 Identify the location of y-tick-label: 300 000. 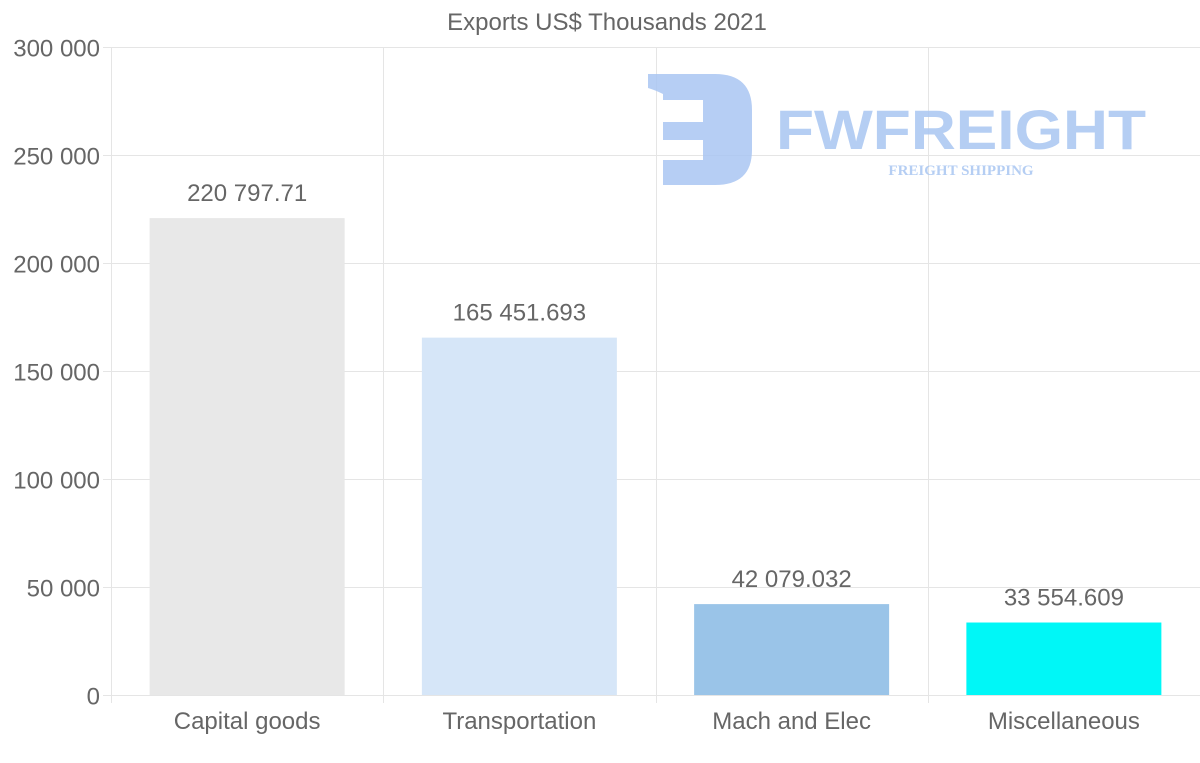
(56, 49).